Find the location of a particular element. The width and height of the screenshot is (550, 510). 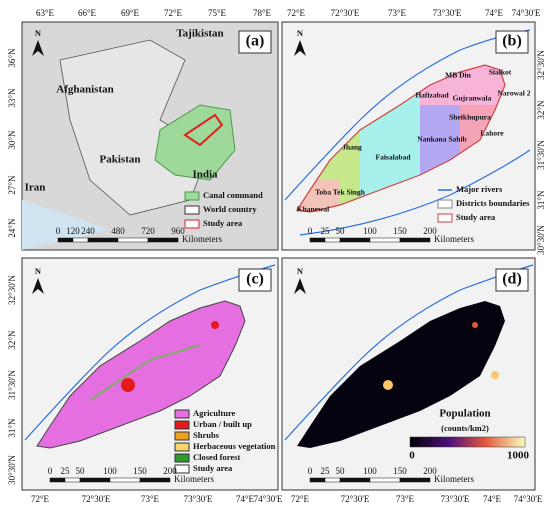

lon-label: 74°E is located at coordinates (492, 499).